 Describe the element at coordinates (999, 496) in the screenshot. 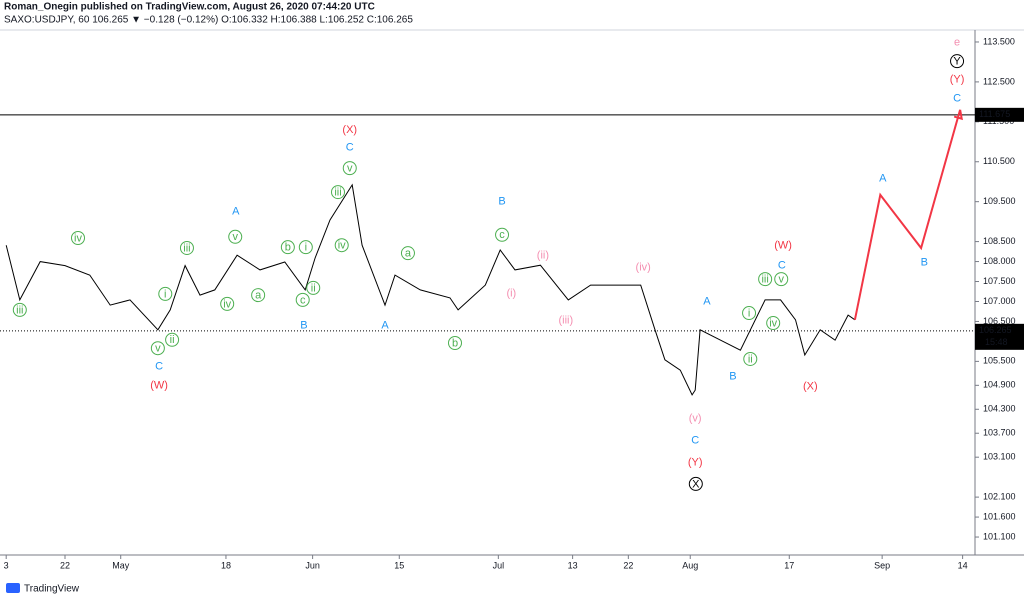

I see `y-tick-label: 102.100` at that location.